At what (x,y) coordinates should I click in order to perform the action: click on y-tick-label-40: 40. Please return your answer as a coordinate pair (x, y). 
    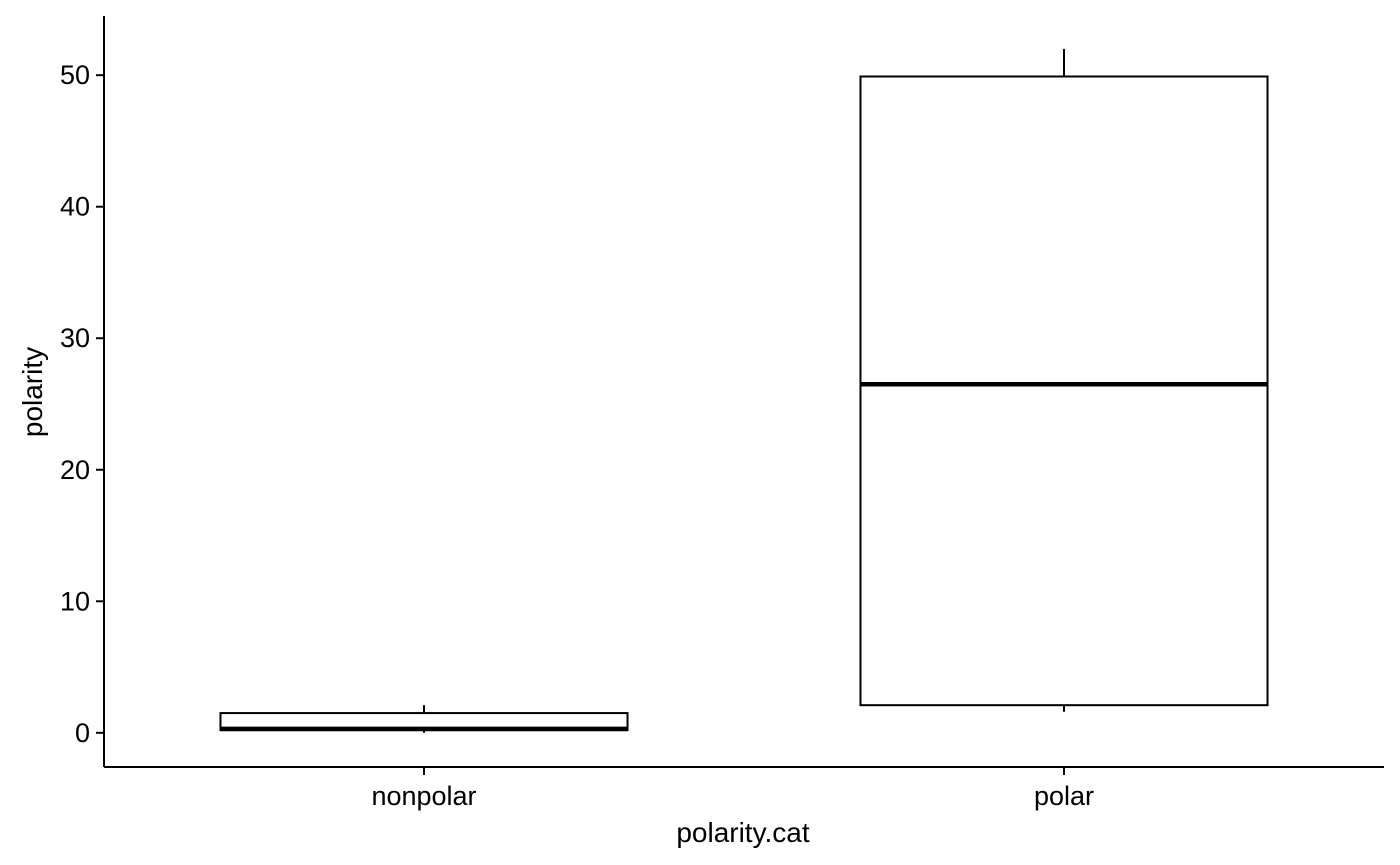
    Looking at the image, I should click on (75, 207).